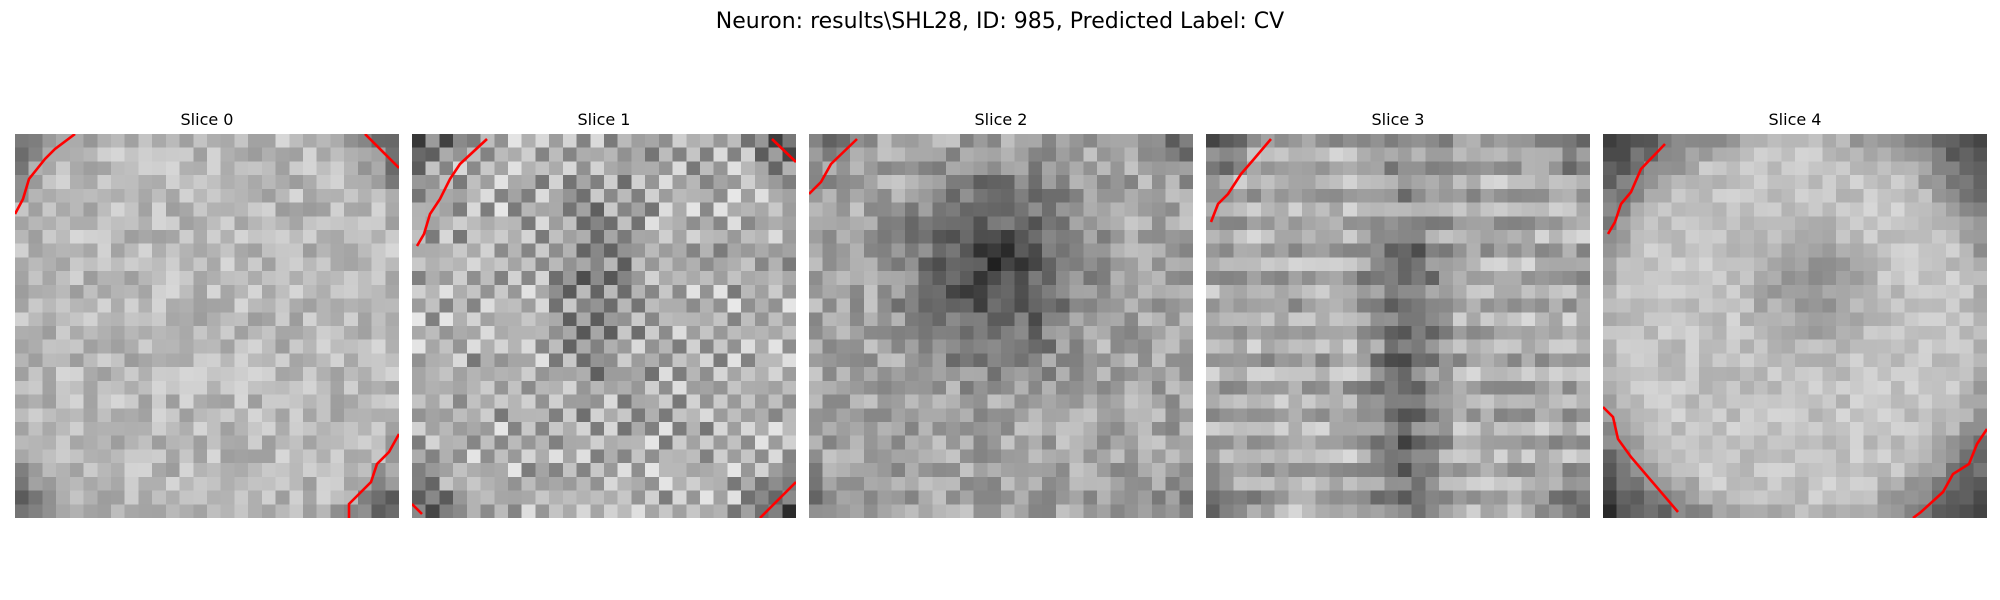 The image size is (2000, 600). I want to click on contour-line, so click(381, 151).